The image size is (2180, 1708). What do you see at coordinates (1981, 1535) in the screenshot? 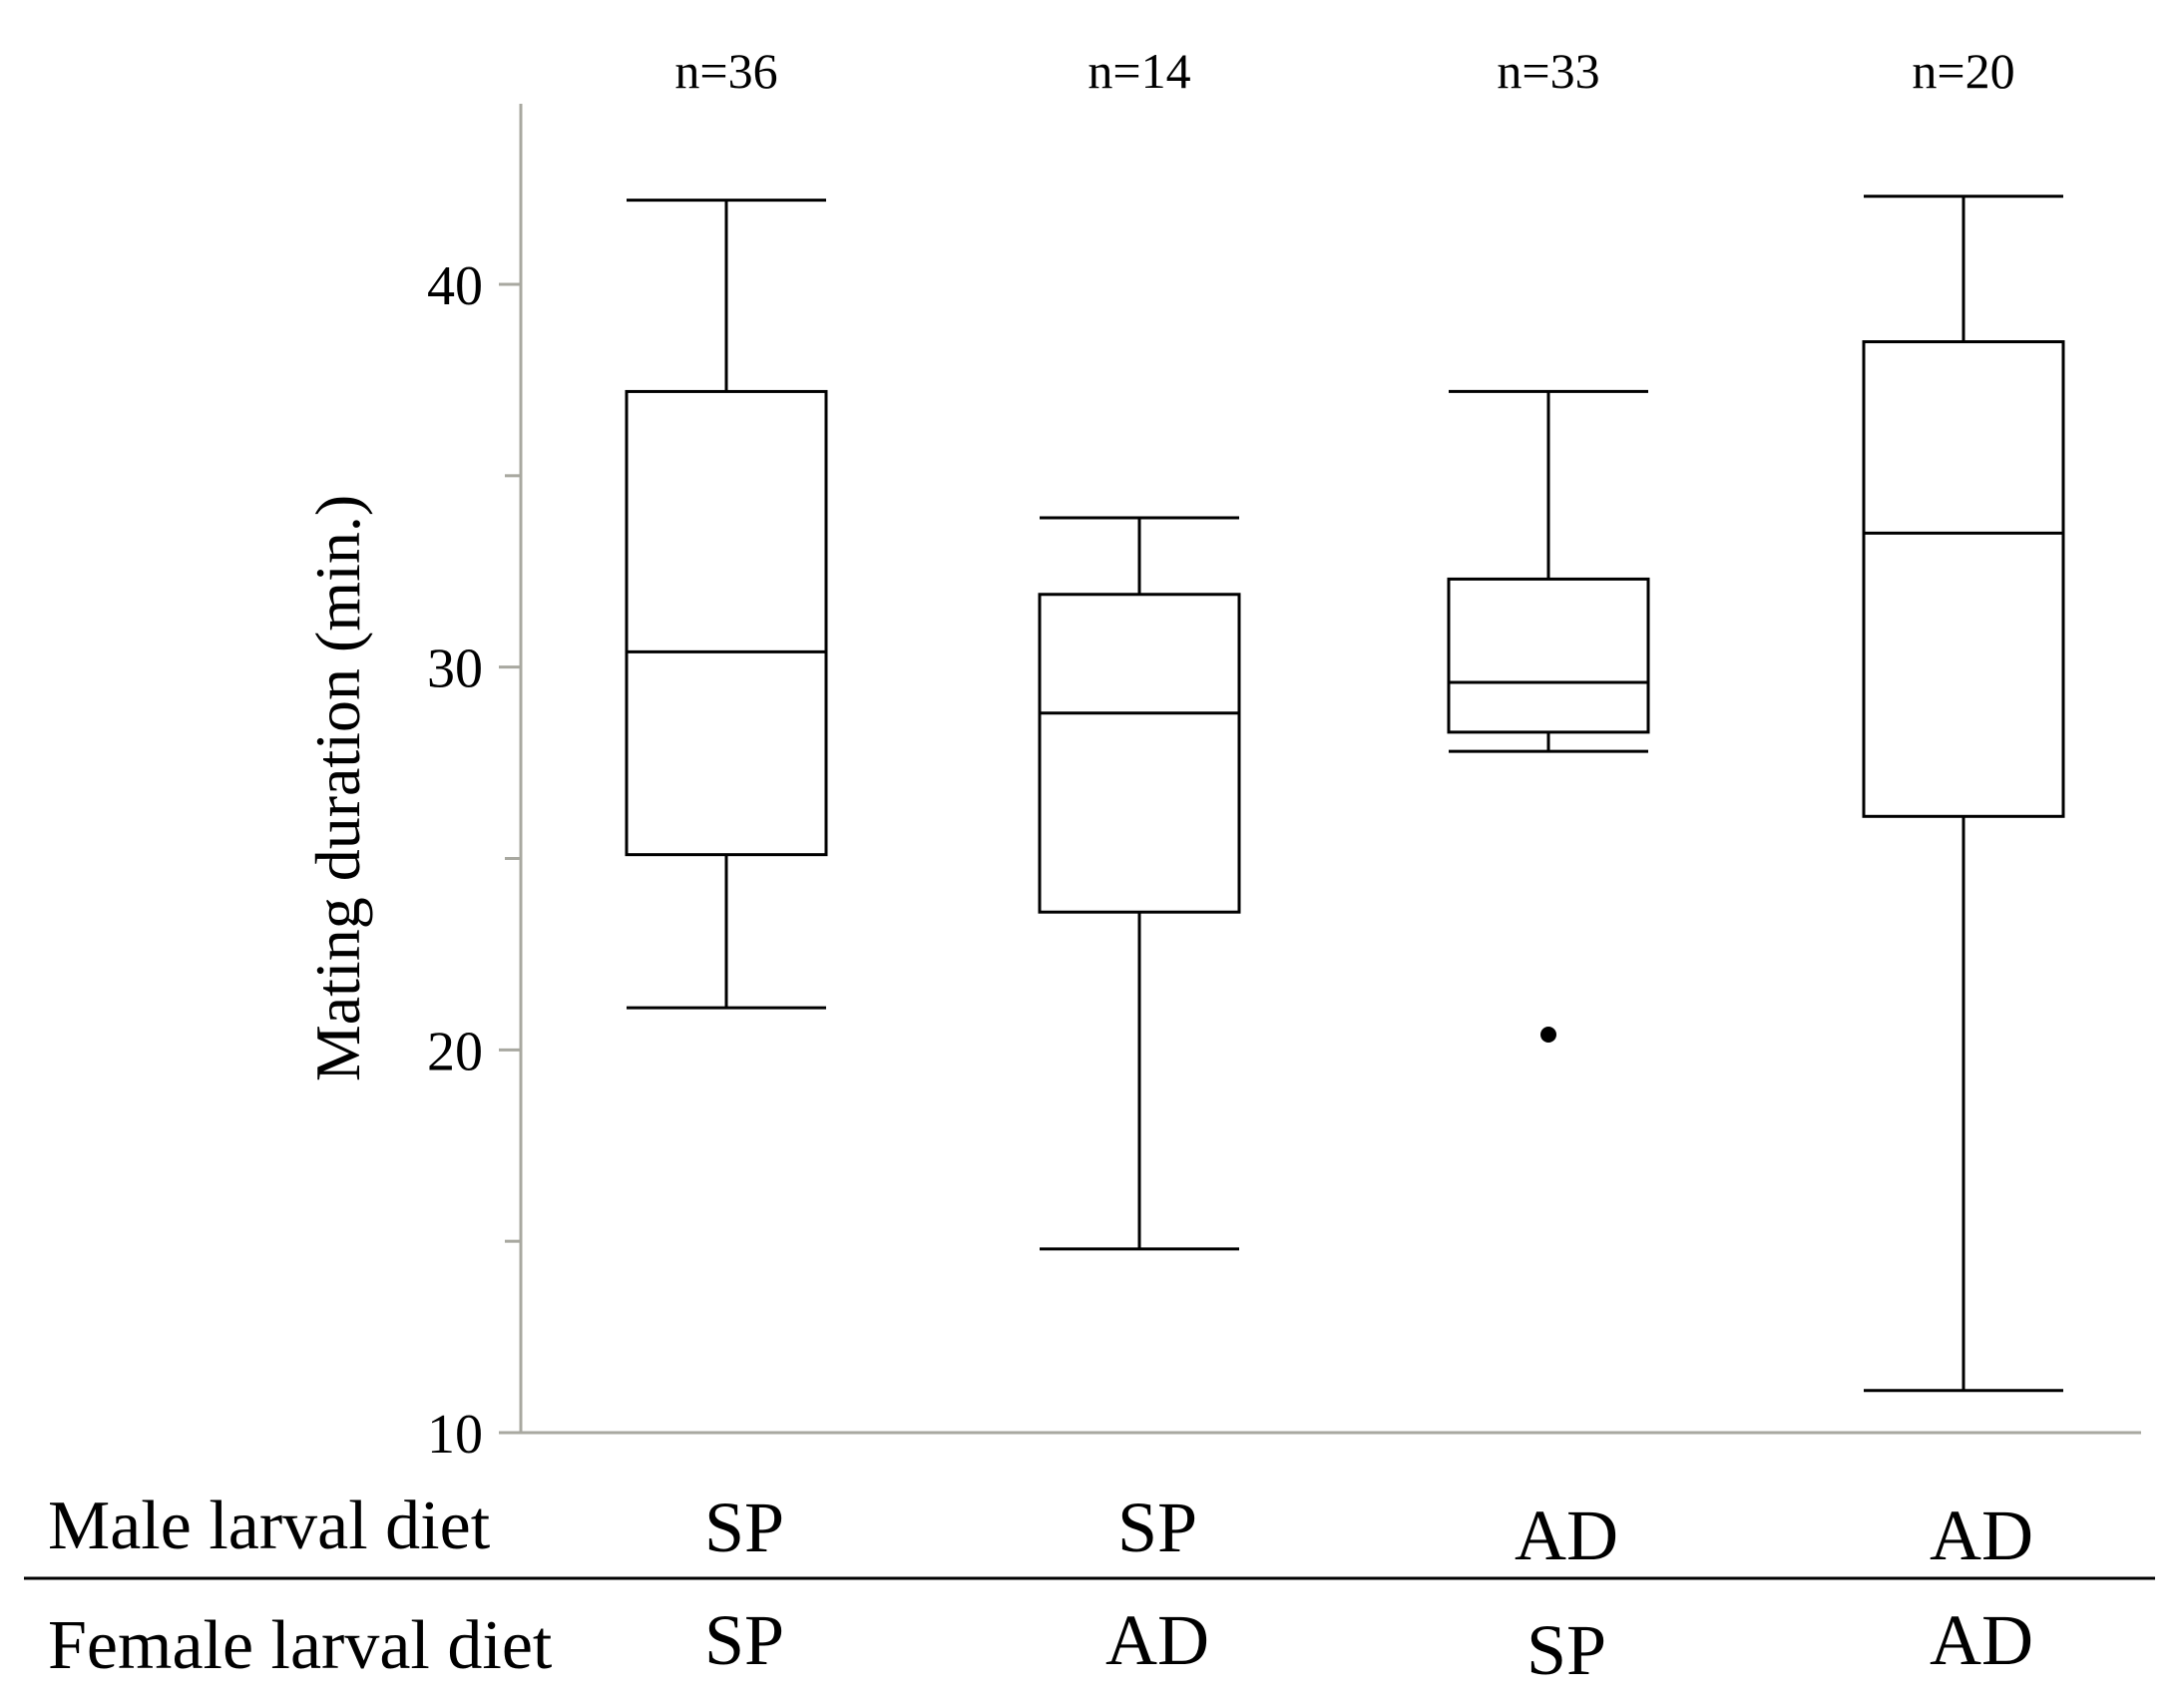
I see `male-diet-4: AD` at bounding box center [1981, 1535].